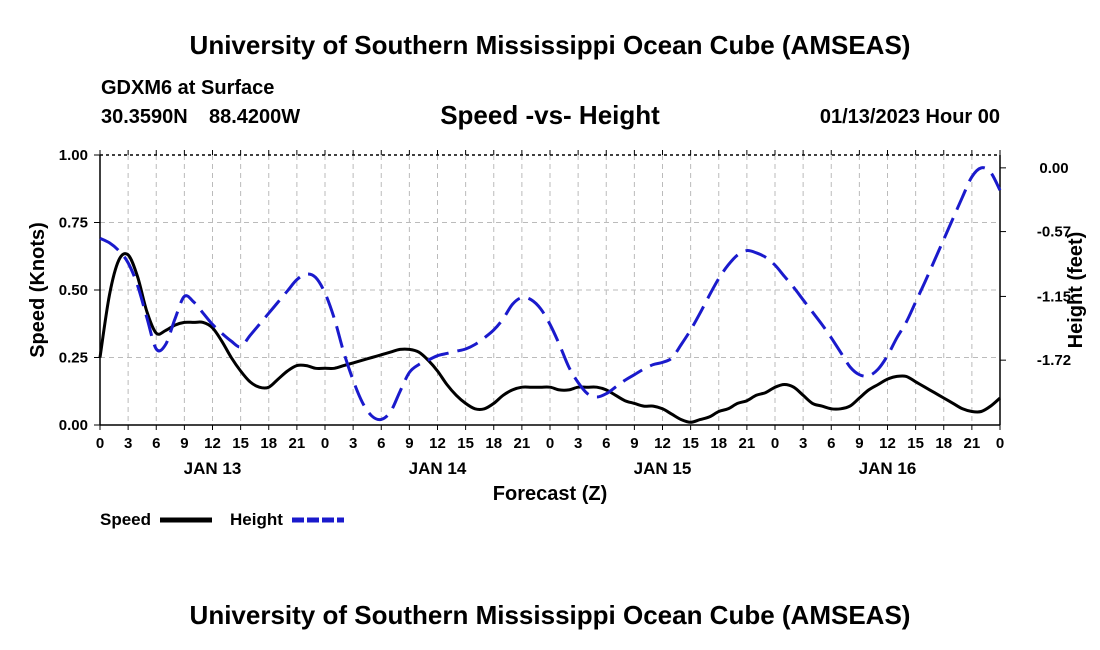 The height and width of the screenshot is (650, 1100). What do you see at coordinates (125, 519) in the screenshot?
I see `legend-label-speed: Speed` at bounding box center [125, 519].